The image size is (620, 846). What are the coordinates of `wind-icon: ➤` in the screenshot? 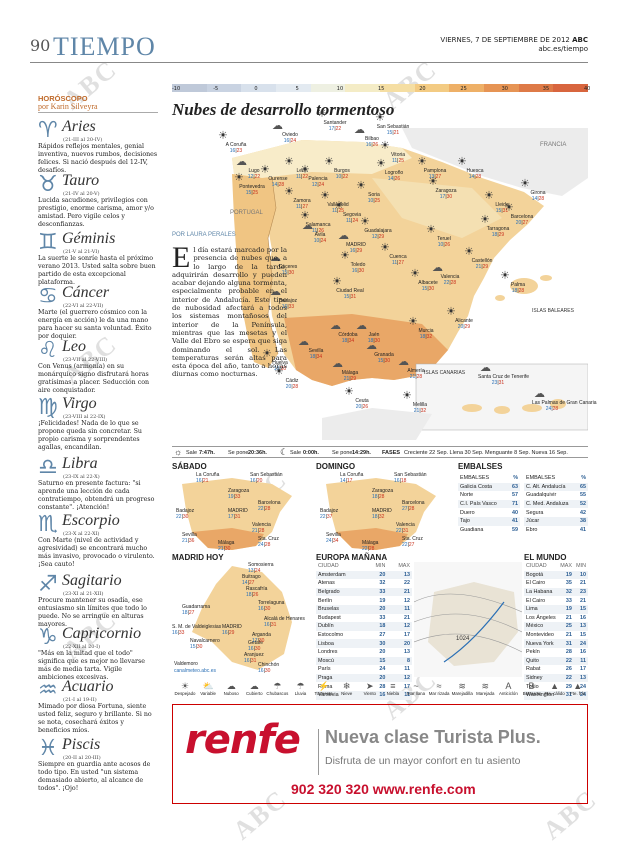 It's located at (370, 686).